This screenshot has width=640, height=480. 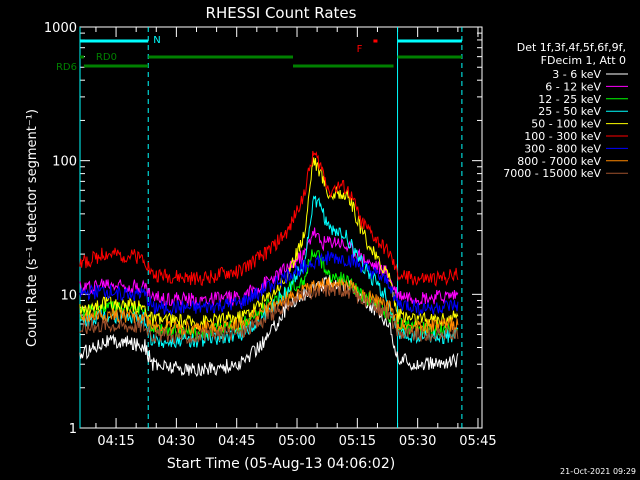 I want to click on x-tick-labels: 04:15 04:30 04:45 05:00 05:15 05:30 05:45, so click(x=296, y=441).